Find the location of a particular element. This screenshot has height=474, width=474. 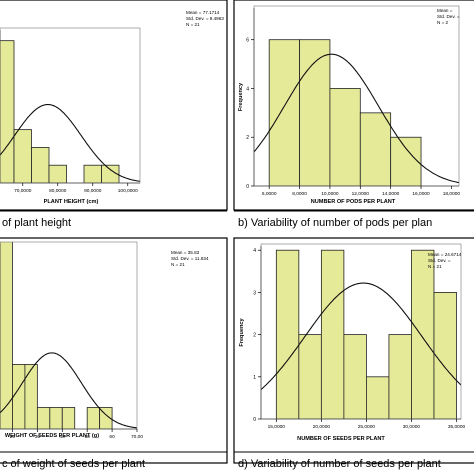

y-tick-label: 6 is located at coordinates (247, 41).